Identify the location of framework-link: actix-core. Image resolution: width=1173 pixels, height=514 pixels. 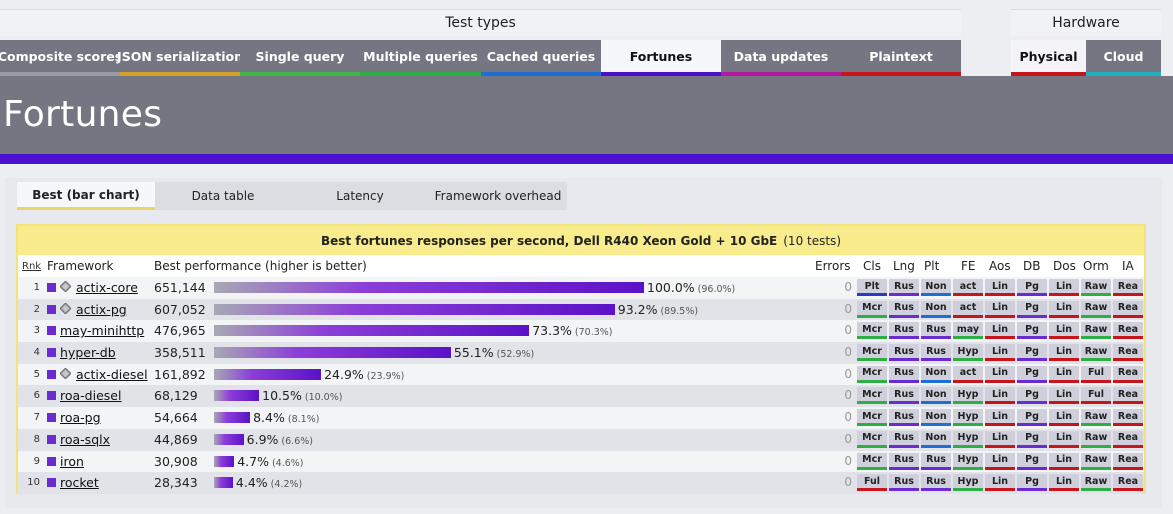
(107, 287).